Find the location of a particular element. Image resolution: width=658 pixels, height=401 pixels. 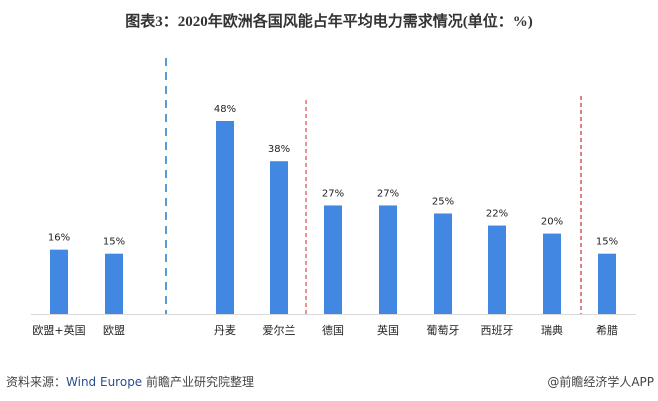

category-label: 葡萄牙 is located at coordinates (443, 330).